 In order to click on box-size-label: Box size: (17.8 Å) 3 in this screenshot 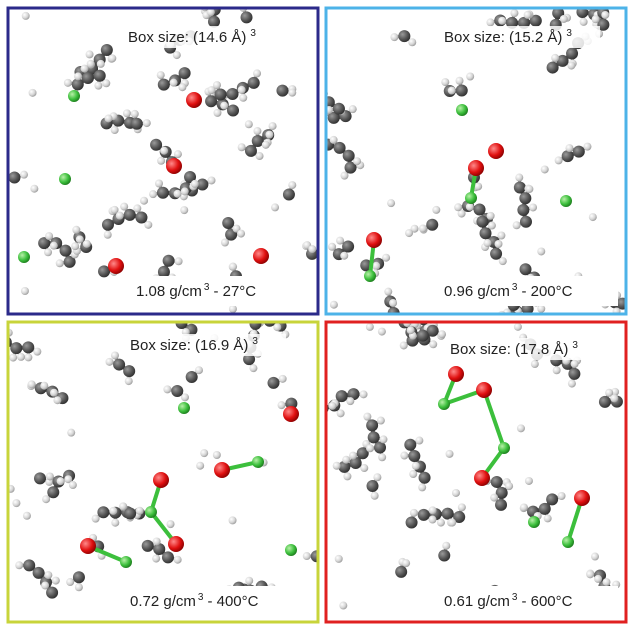, I will do `click(514, 349)`.